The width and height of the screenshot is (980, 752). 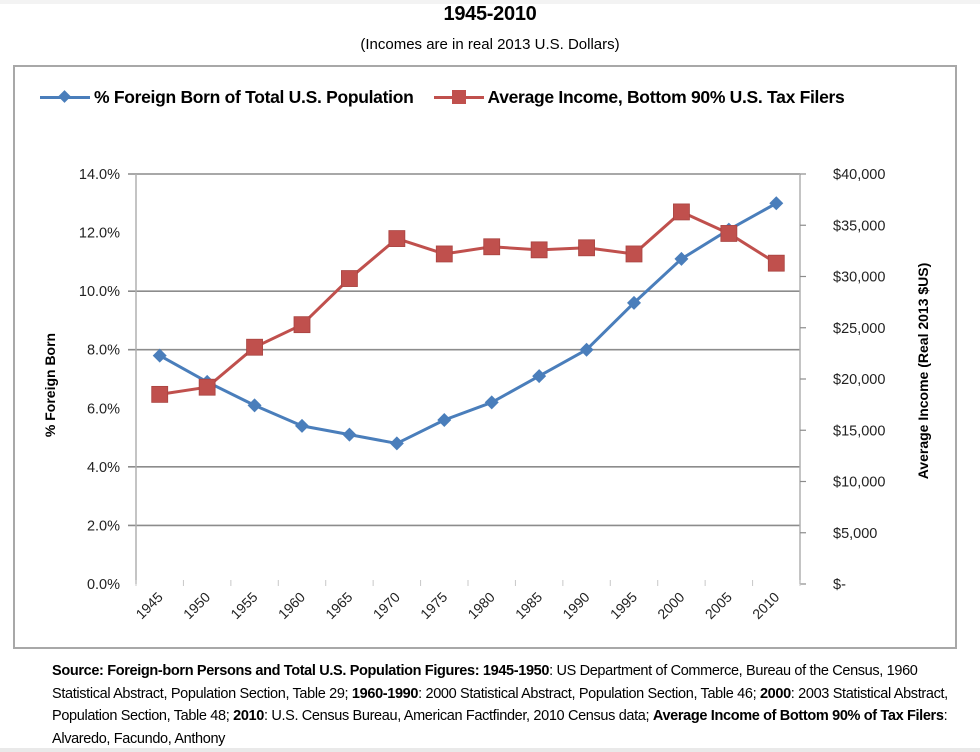 What do you see at coordinates (859, 431) in the screenshot?
I see `right-tick-label: $15,000` at bounding box center [859, 431].